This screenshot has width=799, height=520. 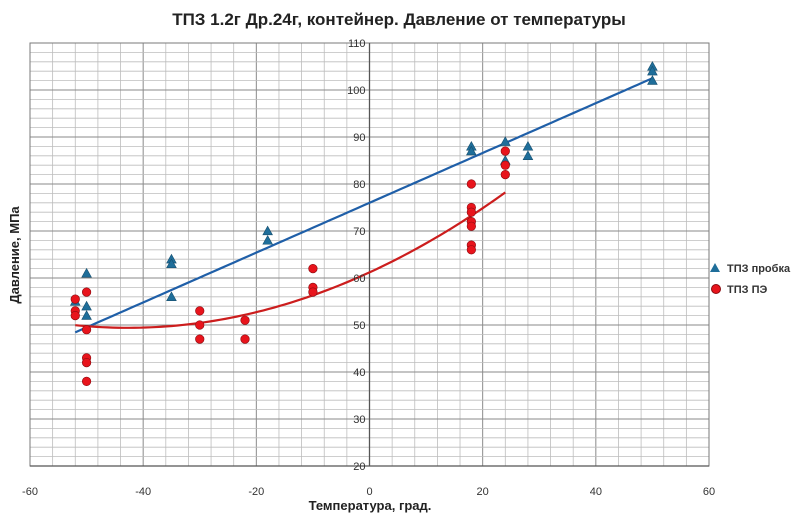 What do you see at coordinates (596, 492) in the screenshot?
I see `x-tick-label: 40` at bounding box center [596, 492].